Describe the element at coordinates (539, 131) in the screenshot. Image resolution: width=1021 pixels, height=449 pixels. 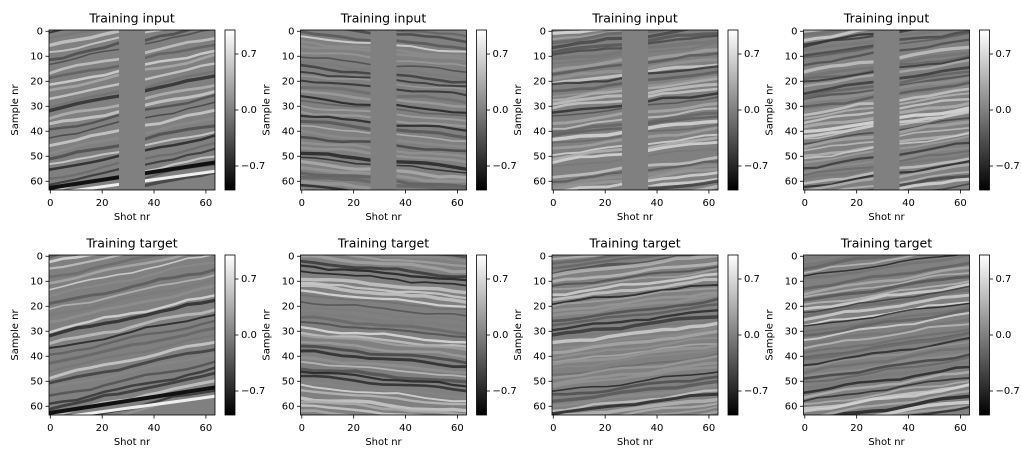
I see `y-tick-label: 40` at that location.